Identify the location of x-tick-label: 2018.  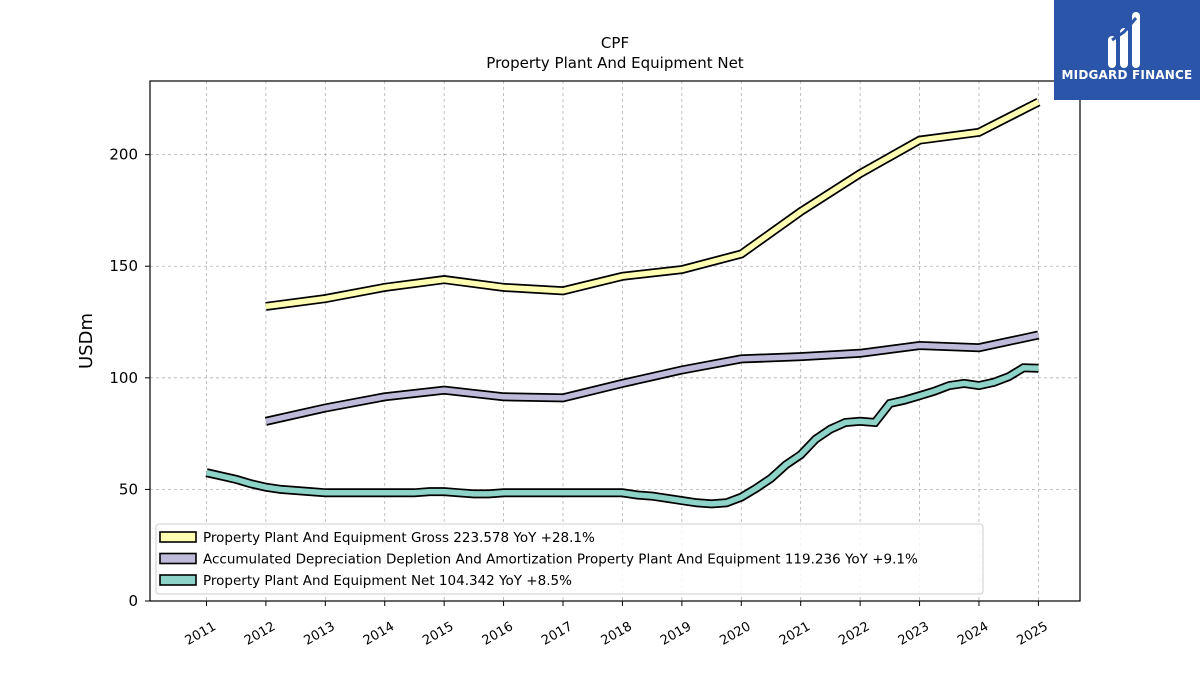
(617, 634).